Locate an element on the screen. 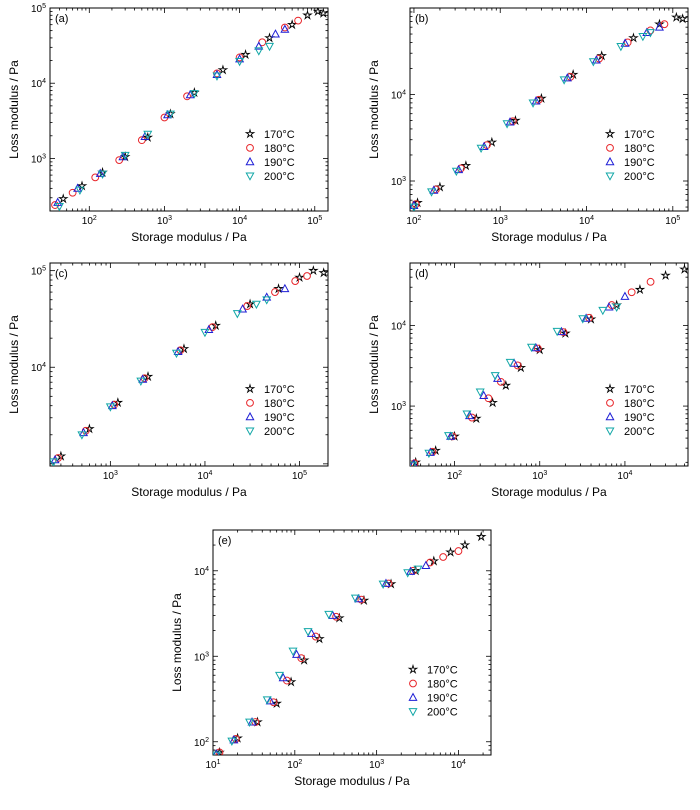 The width and height of the screenshot is (700, 810). x-tick-label: 10¹ is located at coordinates (212, 765).